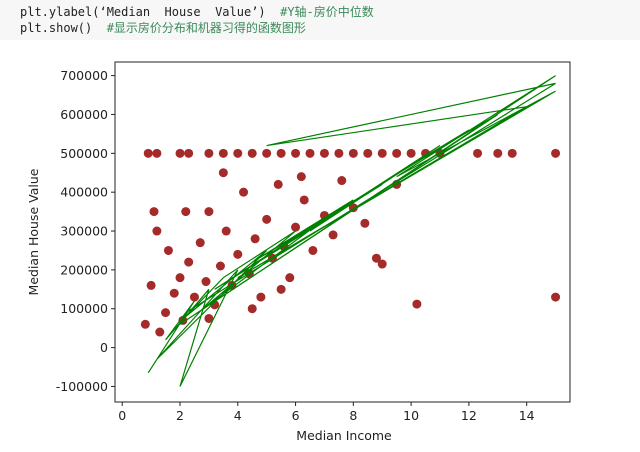 This screenshot has height=452, width=640. What do you see at coordinates (84, 269) in the screenshot?
I see `y-tick-label: 200000` at bounding box center [84, 269].